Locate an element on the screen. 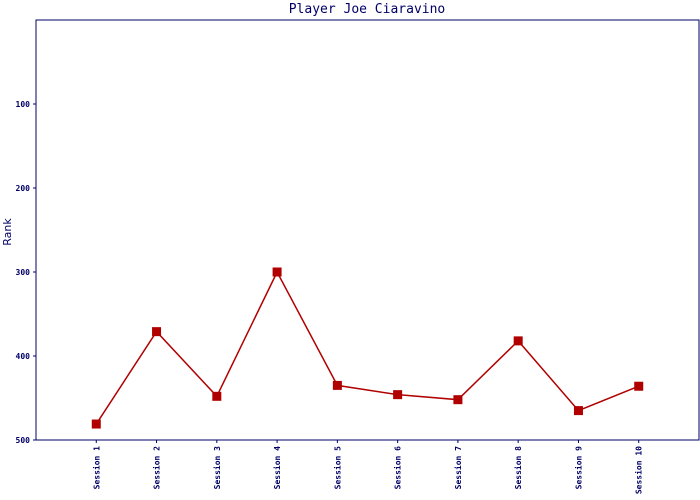  x-tick-label: Session 4 is located at coordinates (277, 468).